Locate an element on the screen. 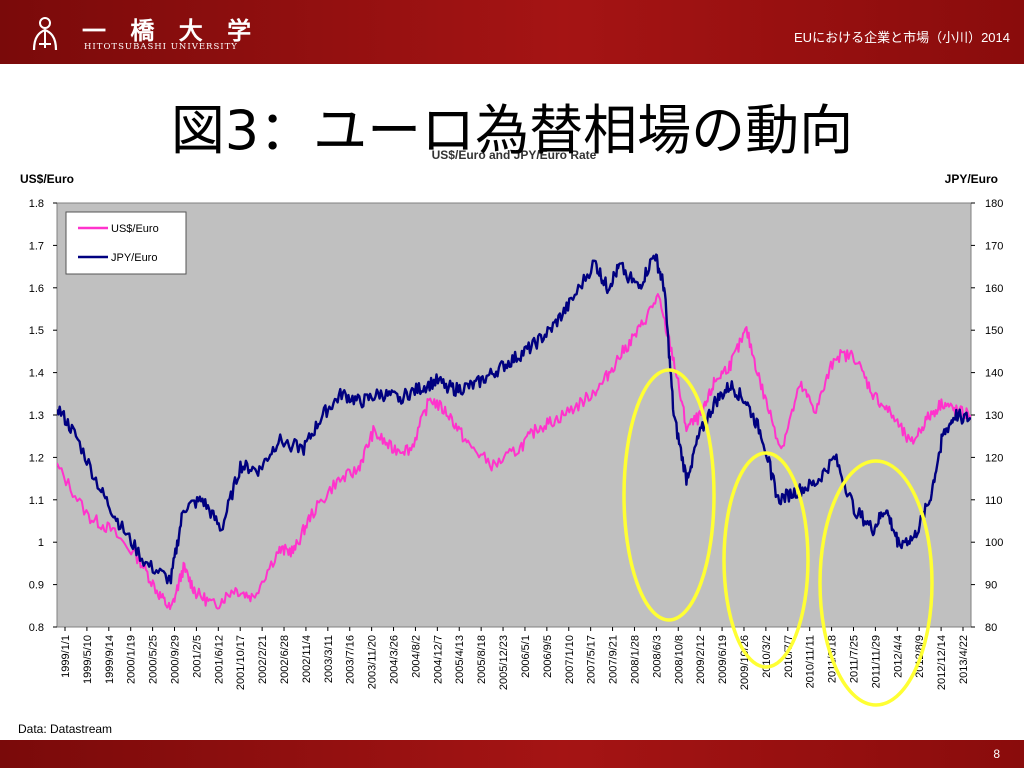  x-tick-label: 2008/1/28 is located at coordinates (635, 659).